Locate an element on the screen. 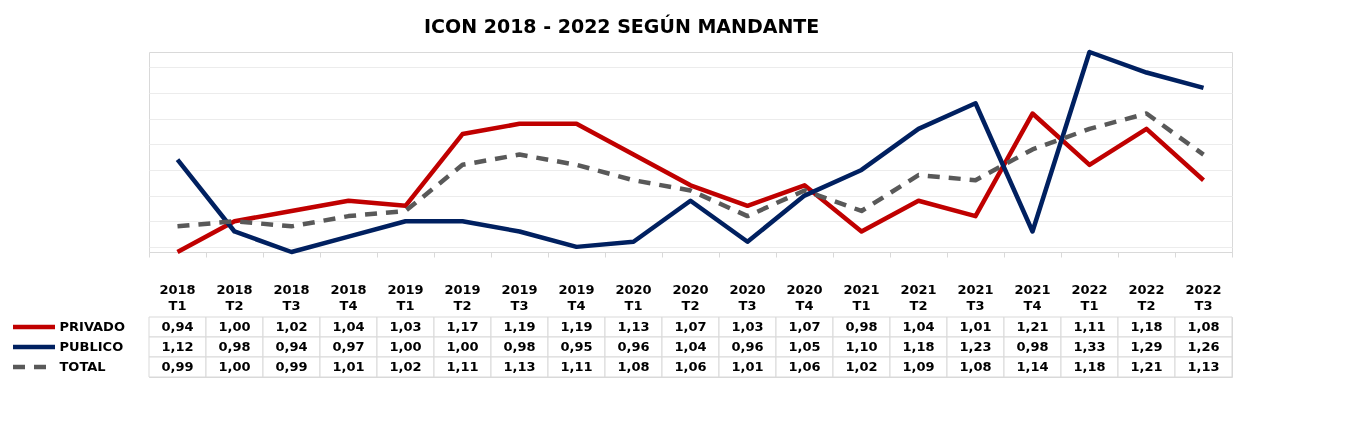  data-label: 1,14 is located at coordinates (1032, 366).